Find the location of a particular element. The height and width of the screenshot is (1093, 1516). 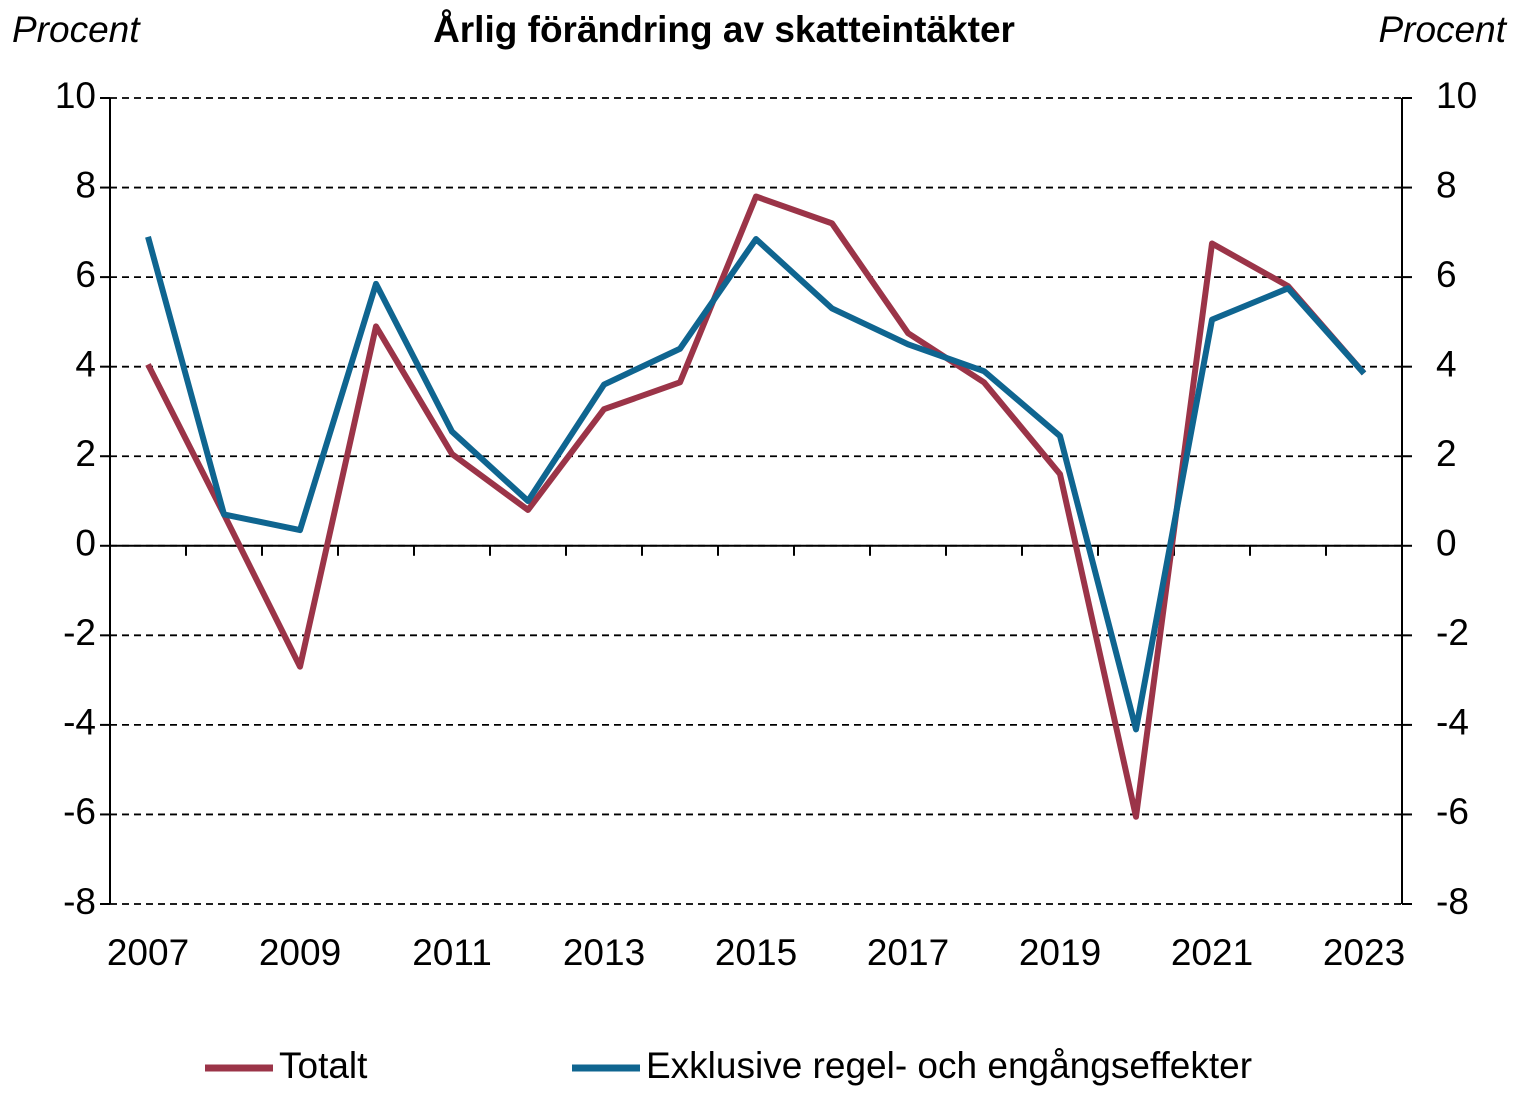

y2-tick-label: 4 is located at coordinates (1446, 363).